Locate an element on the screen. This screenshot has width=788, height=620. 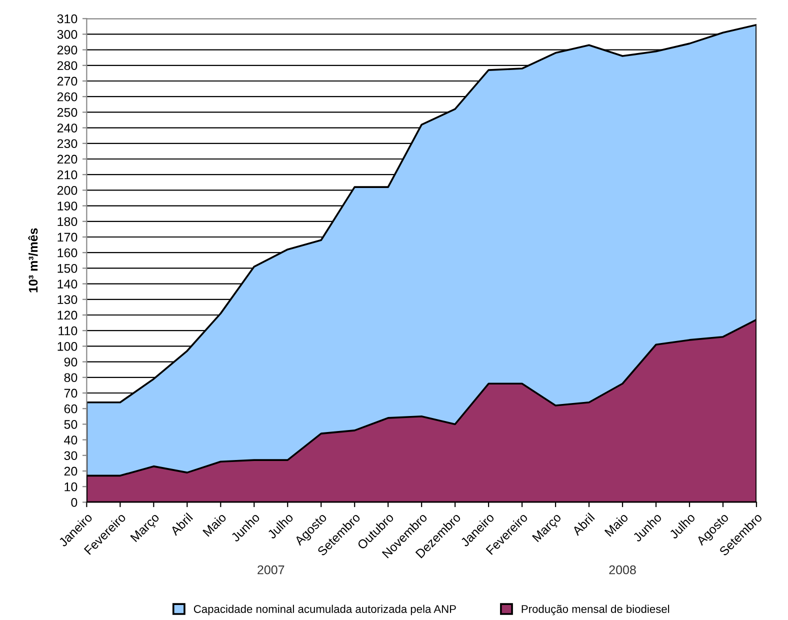
y-tick-label: 280 is located at coordinates (67, 65).